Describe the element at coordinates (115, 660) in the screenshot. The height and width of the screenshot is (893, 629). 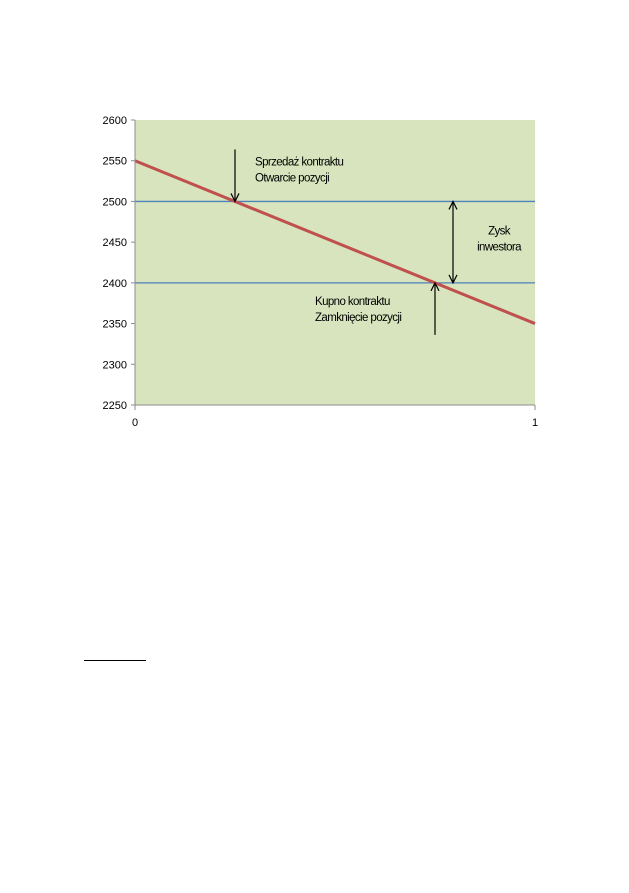
I see `footnote-separator` at that location.